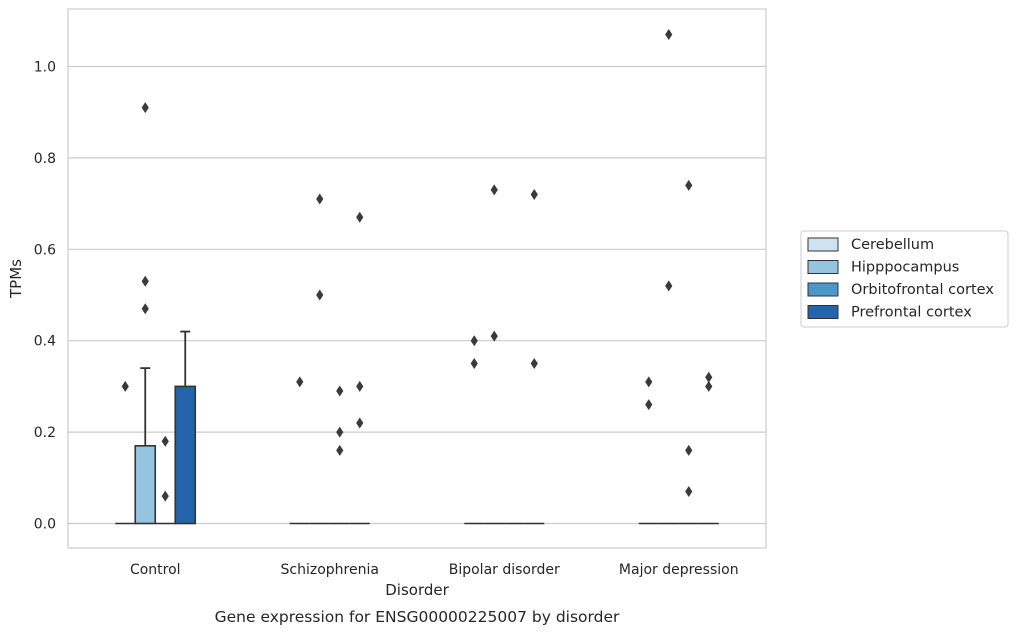 The width and height of the screenshot is (1018, 634). What do you see at coordinates (45, 525) in the screenshot?
I see `y-tick-label: 0.0` at bounding box center [45, 525].